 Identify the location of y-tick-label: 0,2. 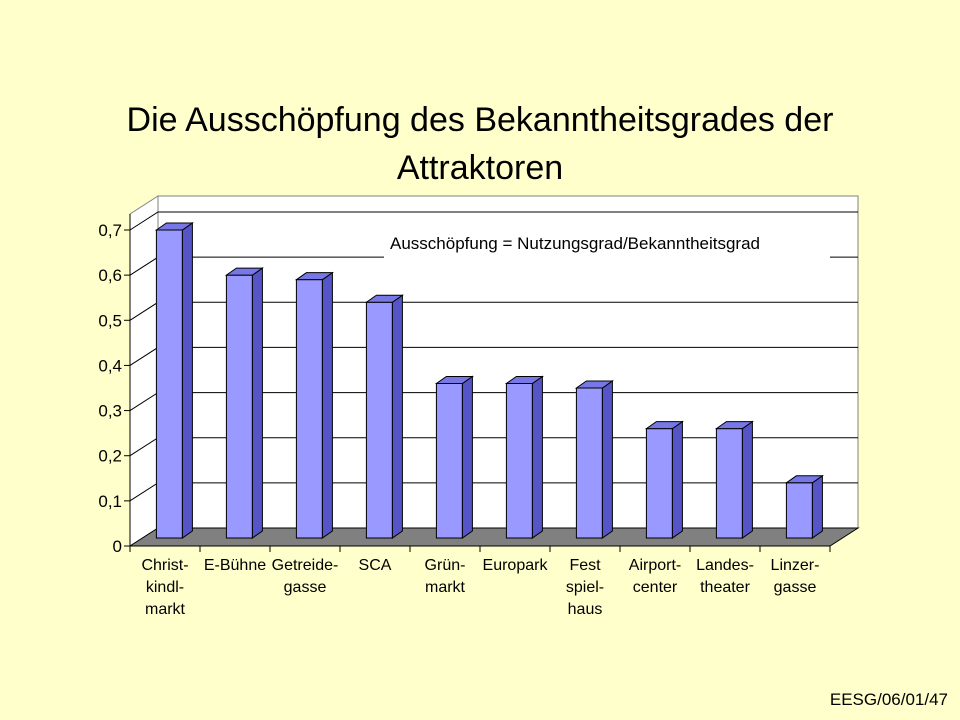
(110, 456).